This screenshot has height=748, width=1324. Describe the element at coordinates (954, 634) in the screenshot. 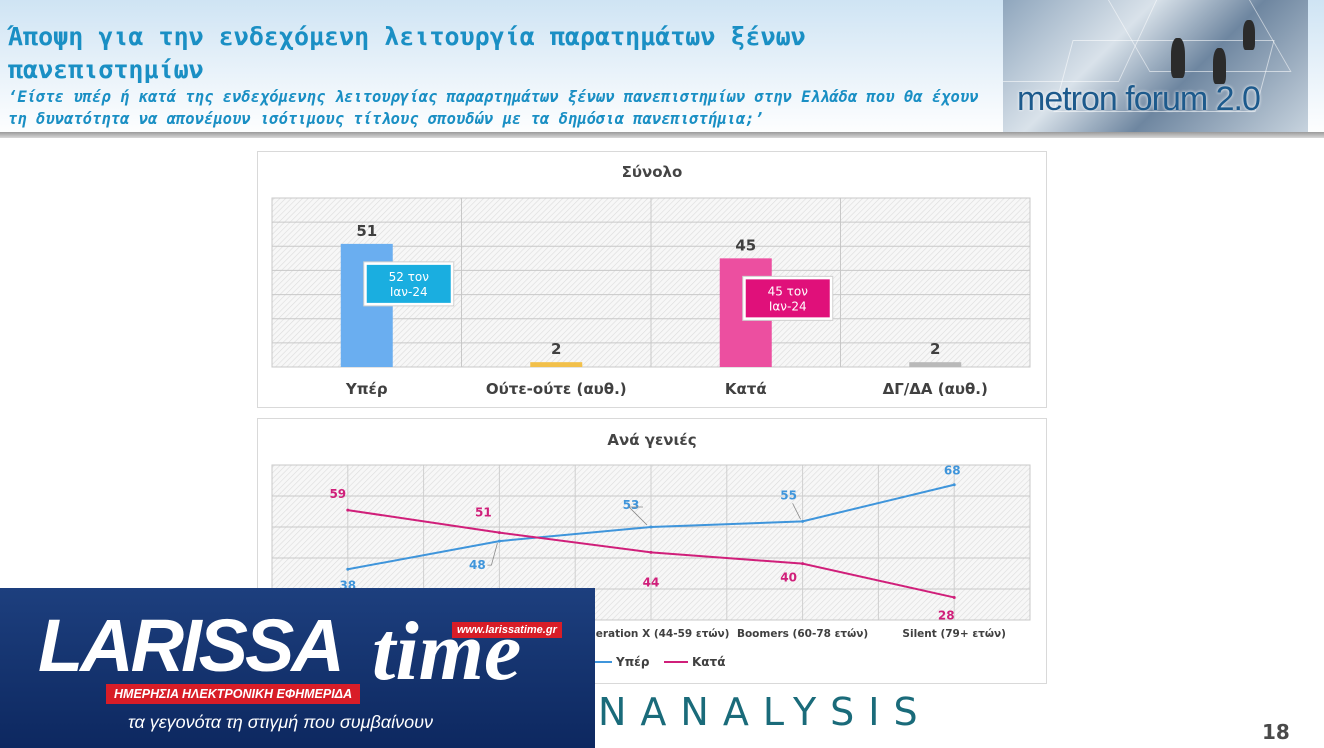

I see `category-label: Silent (79+ ετών)` at that location.